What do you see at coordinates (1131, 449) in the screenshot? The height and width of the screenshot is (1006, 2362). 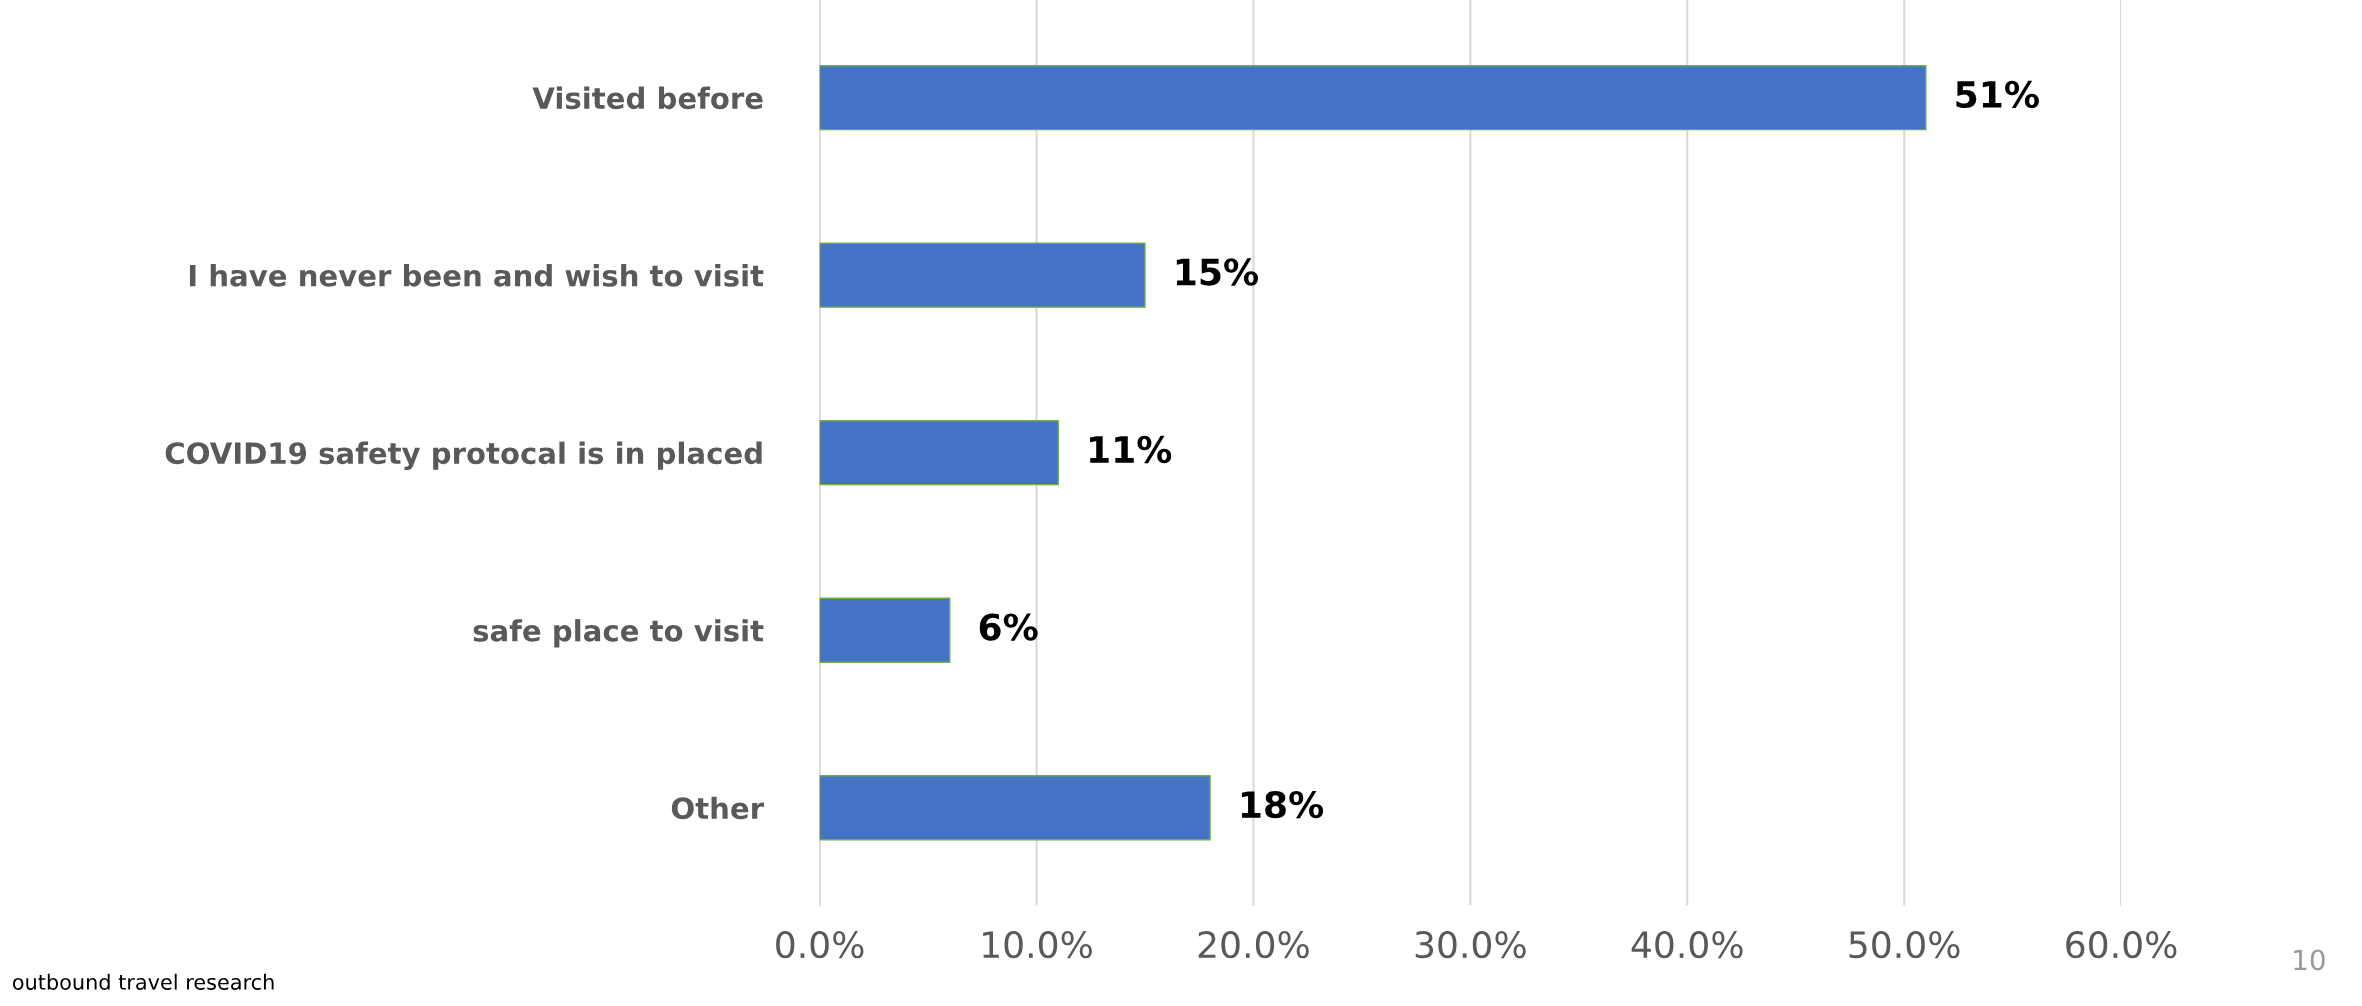 I see `data-label: 11%` at bounding box center [1131, 449].